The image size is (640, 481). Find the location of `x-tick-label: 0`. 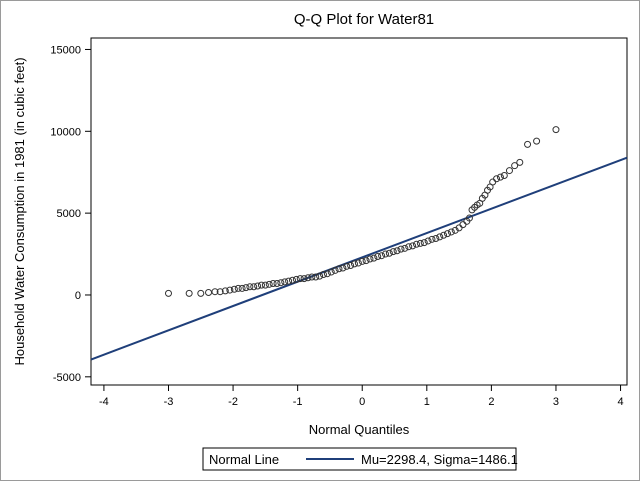

x-tick-label: 0 is located at coordinates (362, 402).